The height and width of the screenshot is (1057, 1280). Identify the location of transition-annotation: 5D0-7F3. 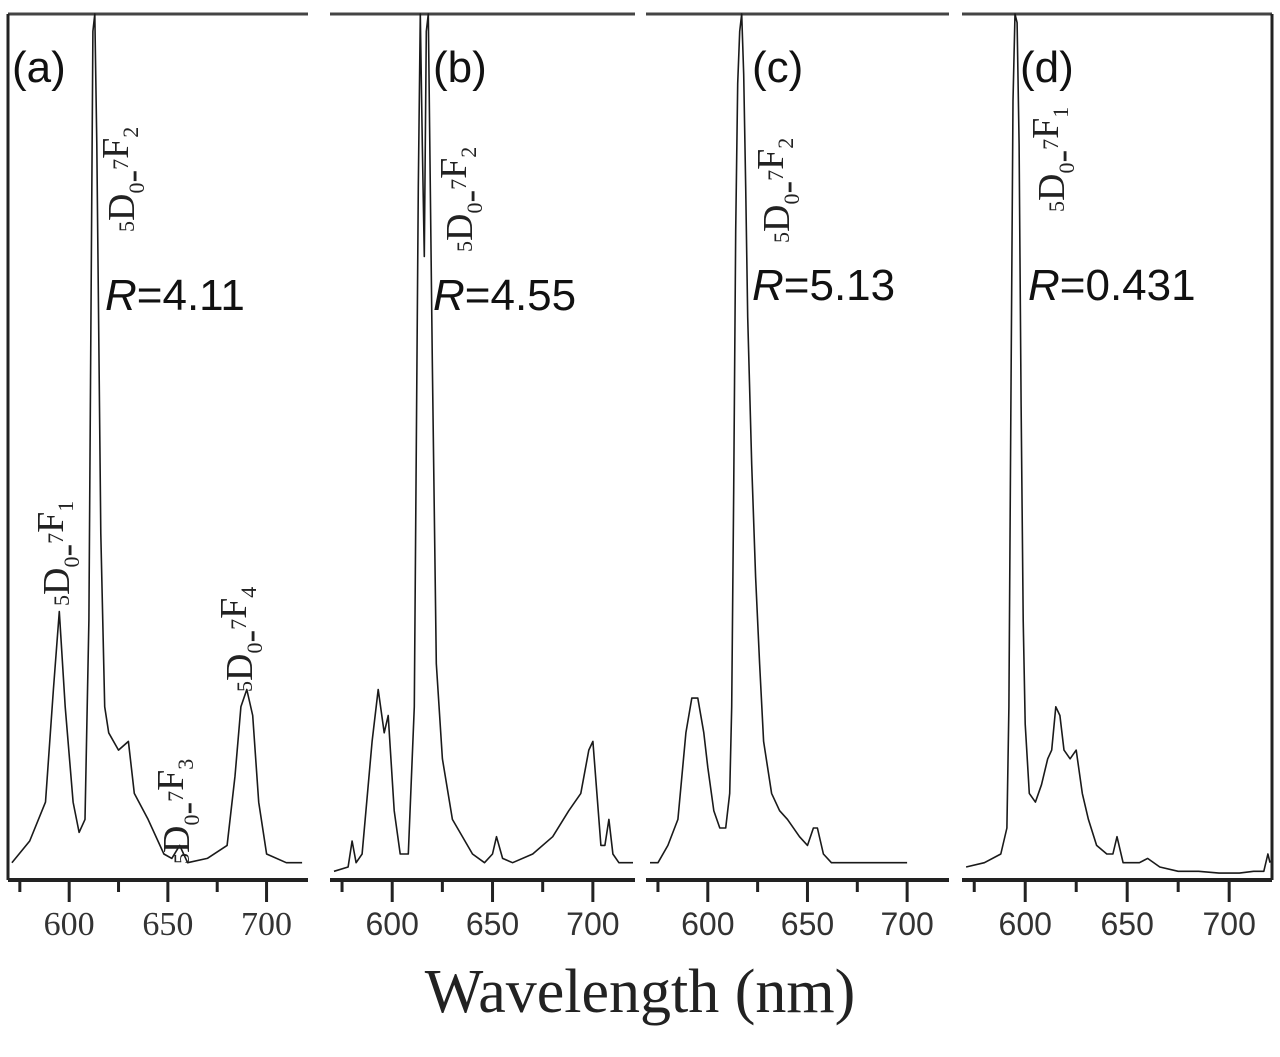
(179, 811).